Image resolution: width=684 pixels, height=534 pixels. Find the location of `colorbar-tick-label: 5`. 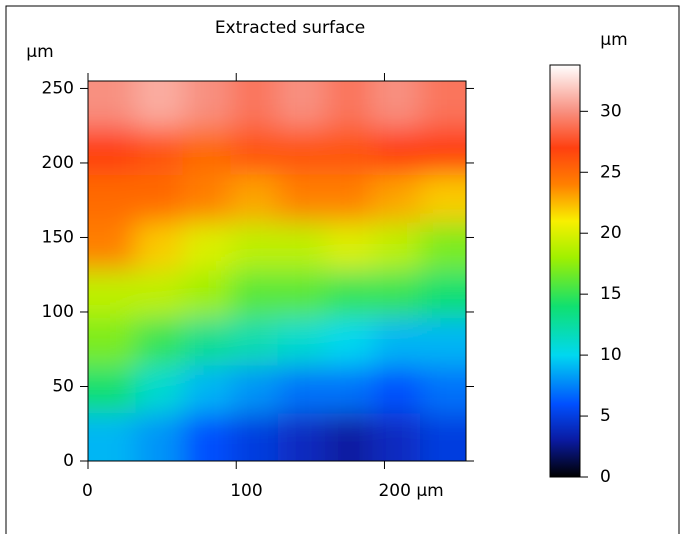

colorbar-tick-label: 5 is located at coordinates (605, 416).